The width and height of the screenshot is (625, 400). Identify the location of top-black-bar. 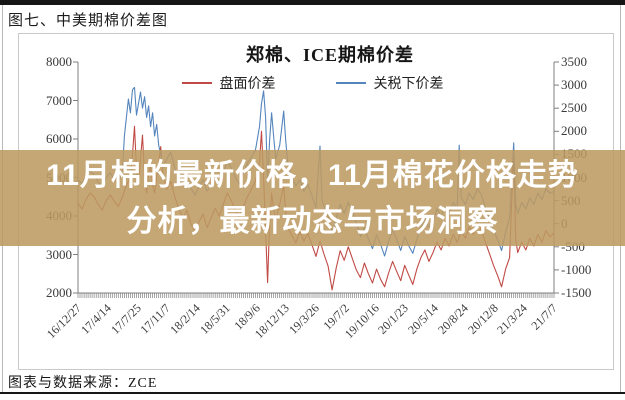
(312, 2).